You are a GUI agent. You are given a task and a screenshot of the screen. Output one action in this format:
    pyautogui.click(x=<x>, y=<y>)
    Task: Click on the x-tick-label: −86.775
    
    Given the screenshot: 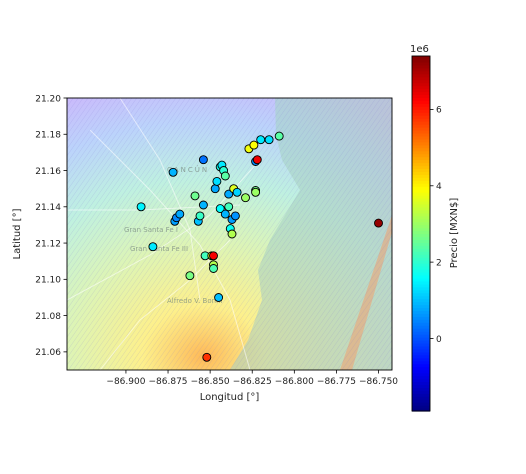 What is the action you would take?
    pyautogui.click(x=336, y=382)
    